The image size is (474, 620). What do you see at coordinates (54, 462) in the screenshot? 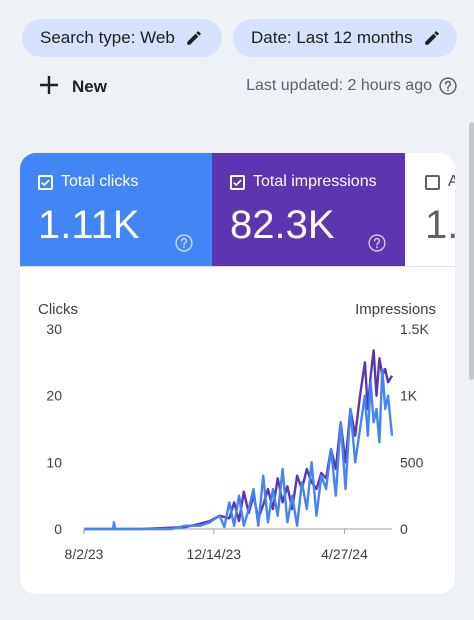
I see `y-left-tick-label: 10` at bounding box center [54, 462].